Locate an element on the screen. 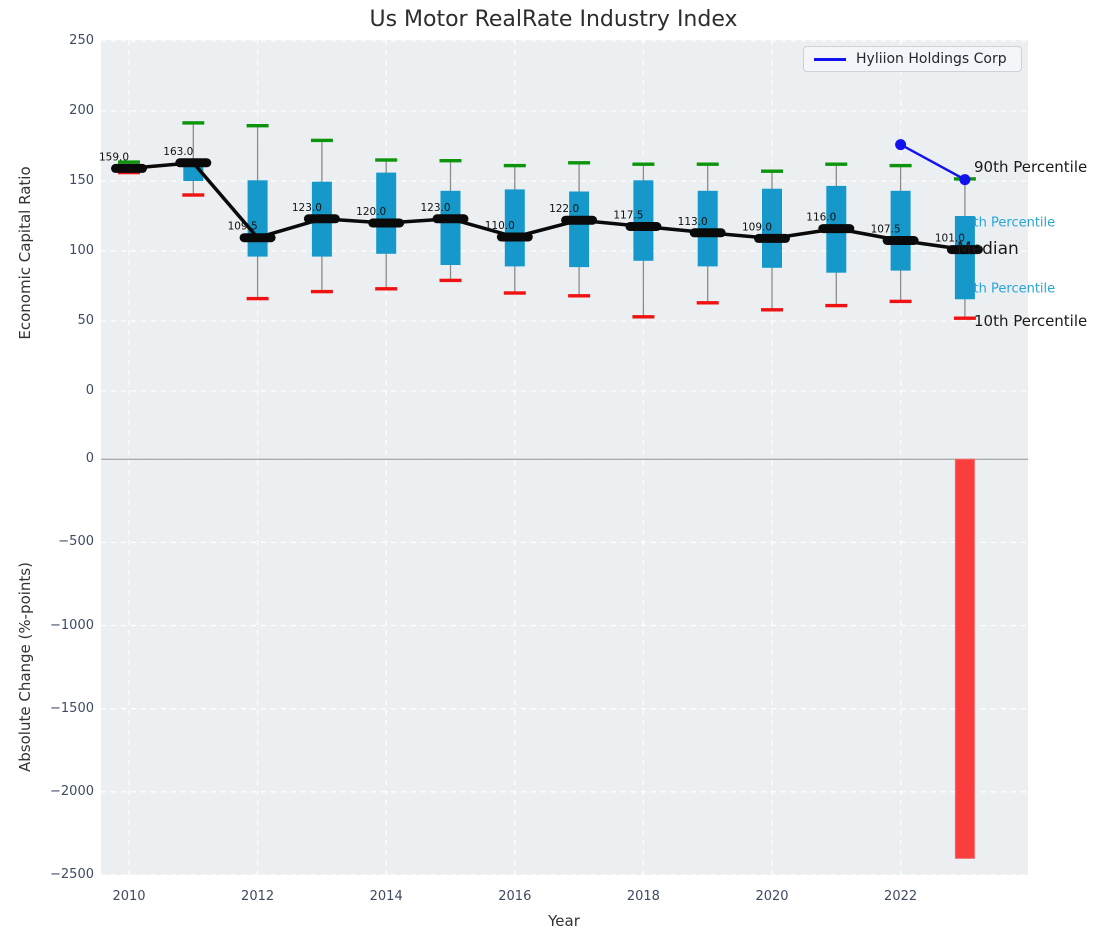 The width and height of the screenshot is (1107, 942). hyliion-line is located at coordinates (933, 162).